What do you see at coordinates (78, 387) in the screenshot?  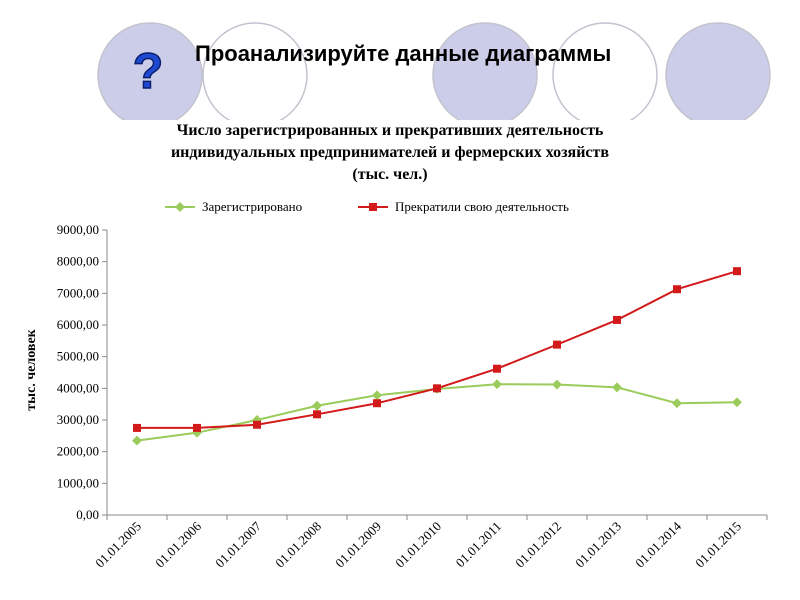 I see `y-tick-label: 4000,00` at bounding box center [78, 387].